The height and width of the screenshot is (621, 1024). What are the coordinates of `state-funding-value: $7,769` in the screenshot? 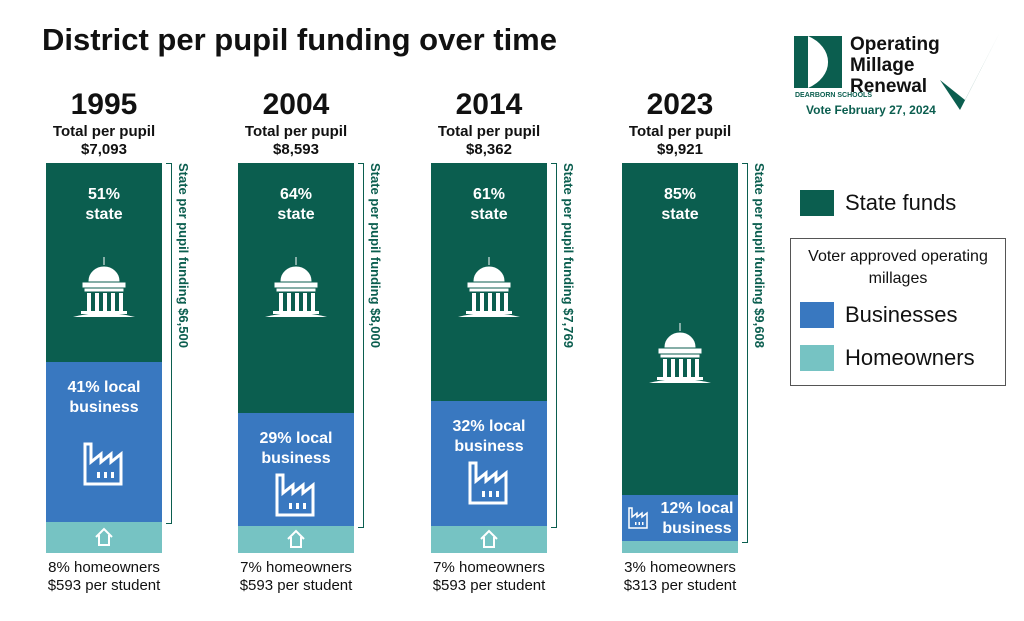 It's located at (568, 328).